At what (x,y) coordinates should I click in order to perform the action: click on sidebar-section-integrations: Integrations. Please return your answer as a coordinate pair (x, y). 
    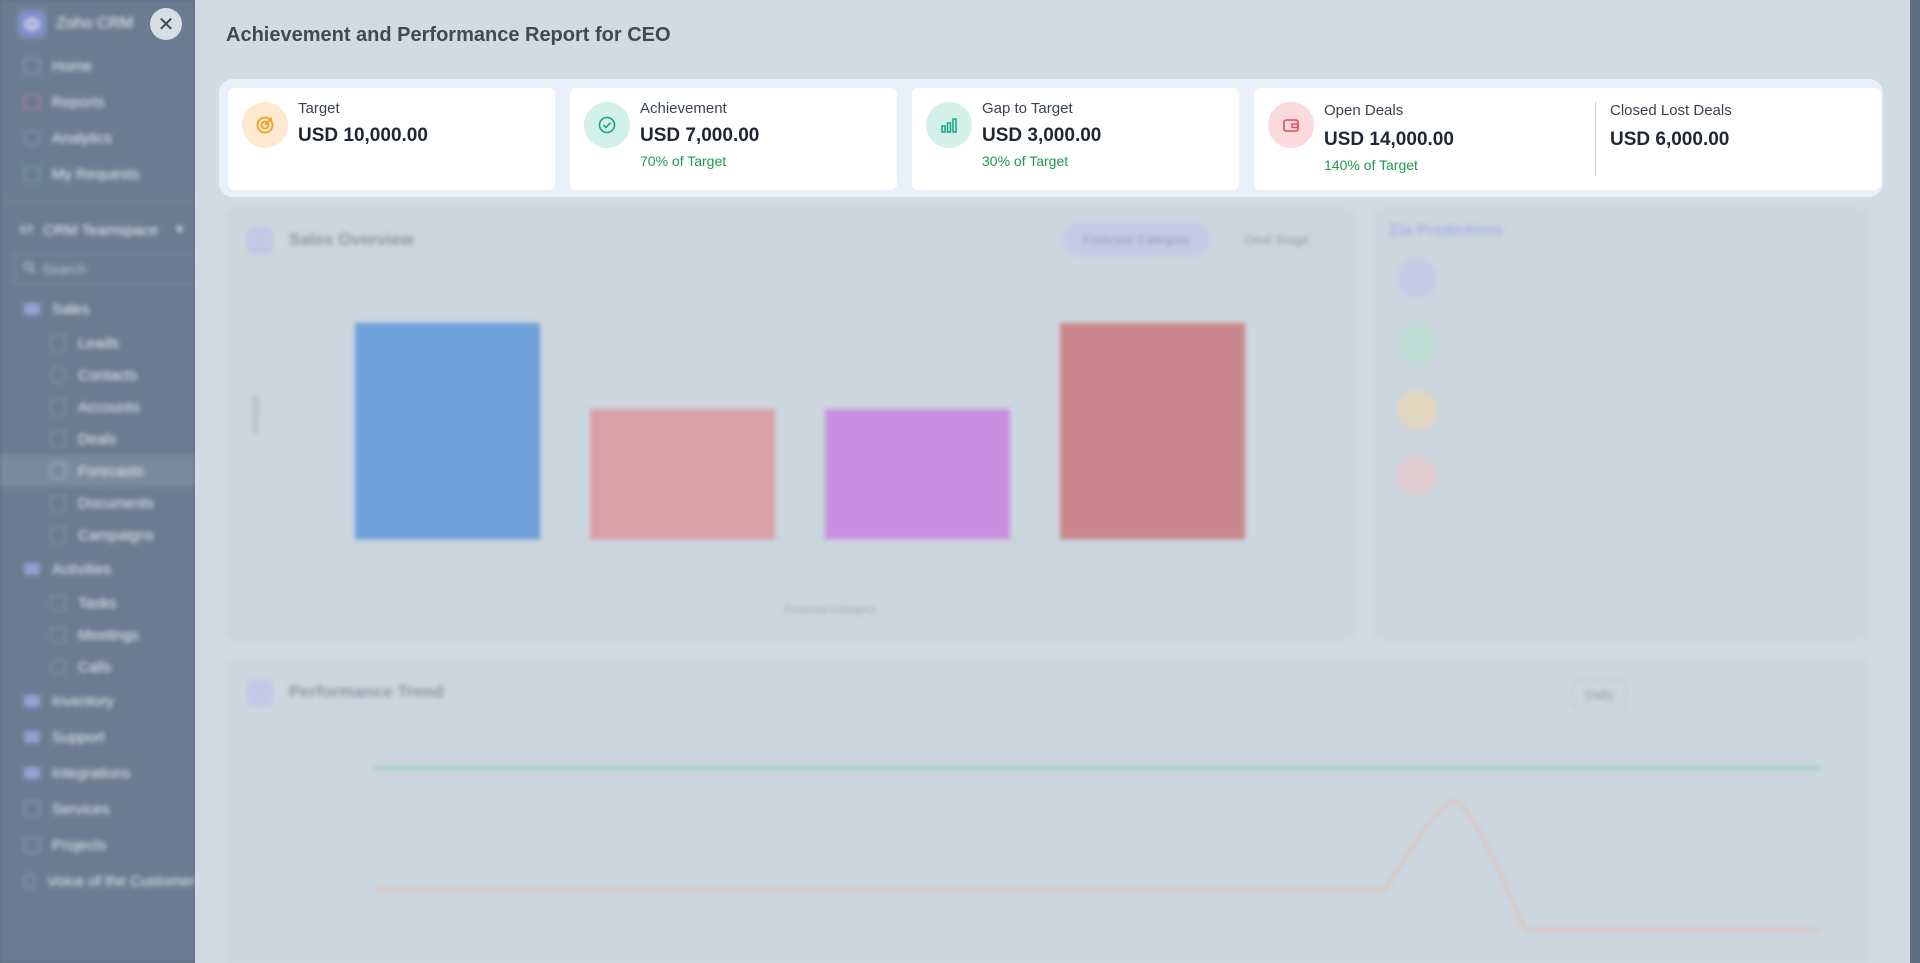
    Looking at the image, I should click on (97, 773).